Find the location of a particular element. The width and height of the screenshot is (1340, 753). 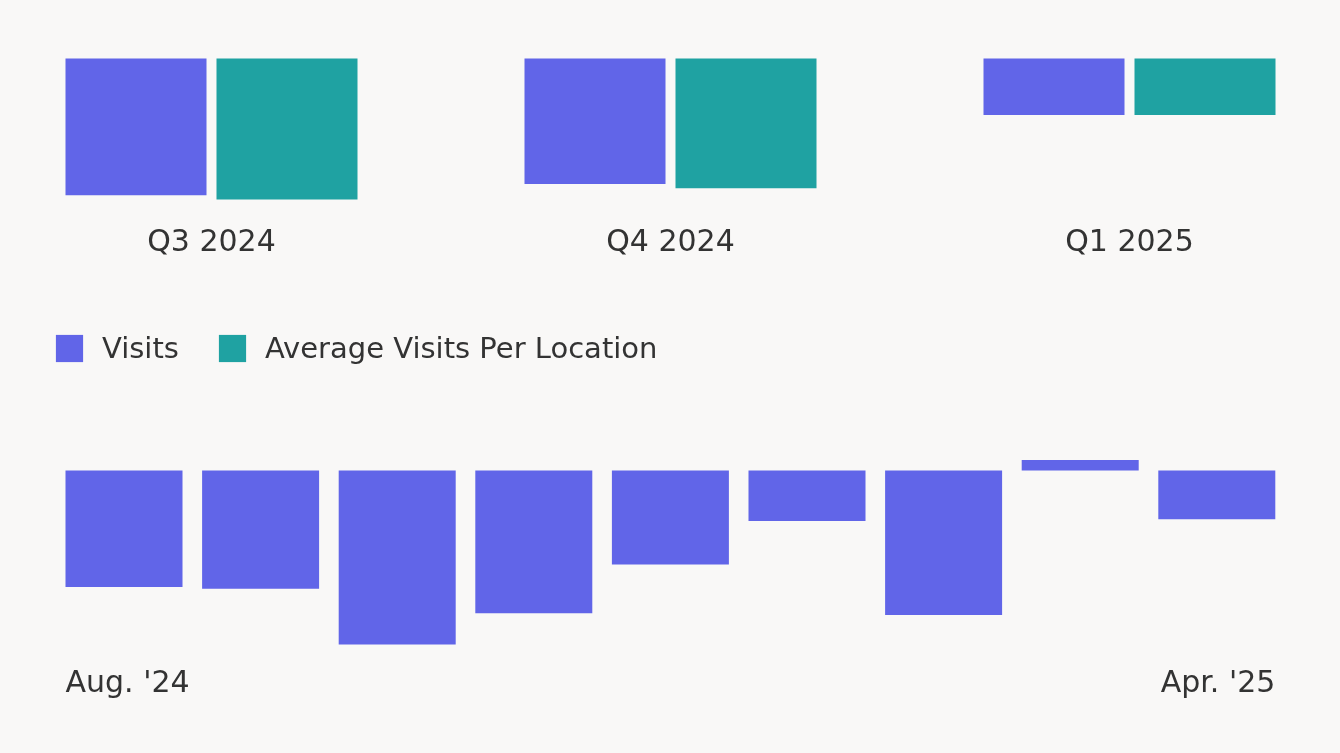

legend-label: Visits is located at coordinates (140, 348).